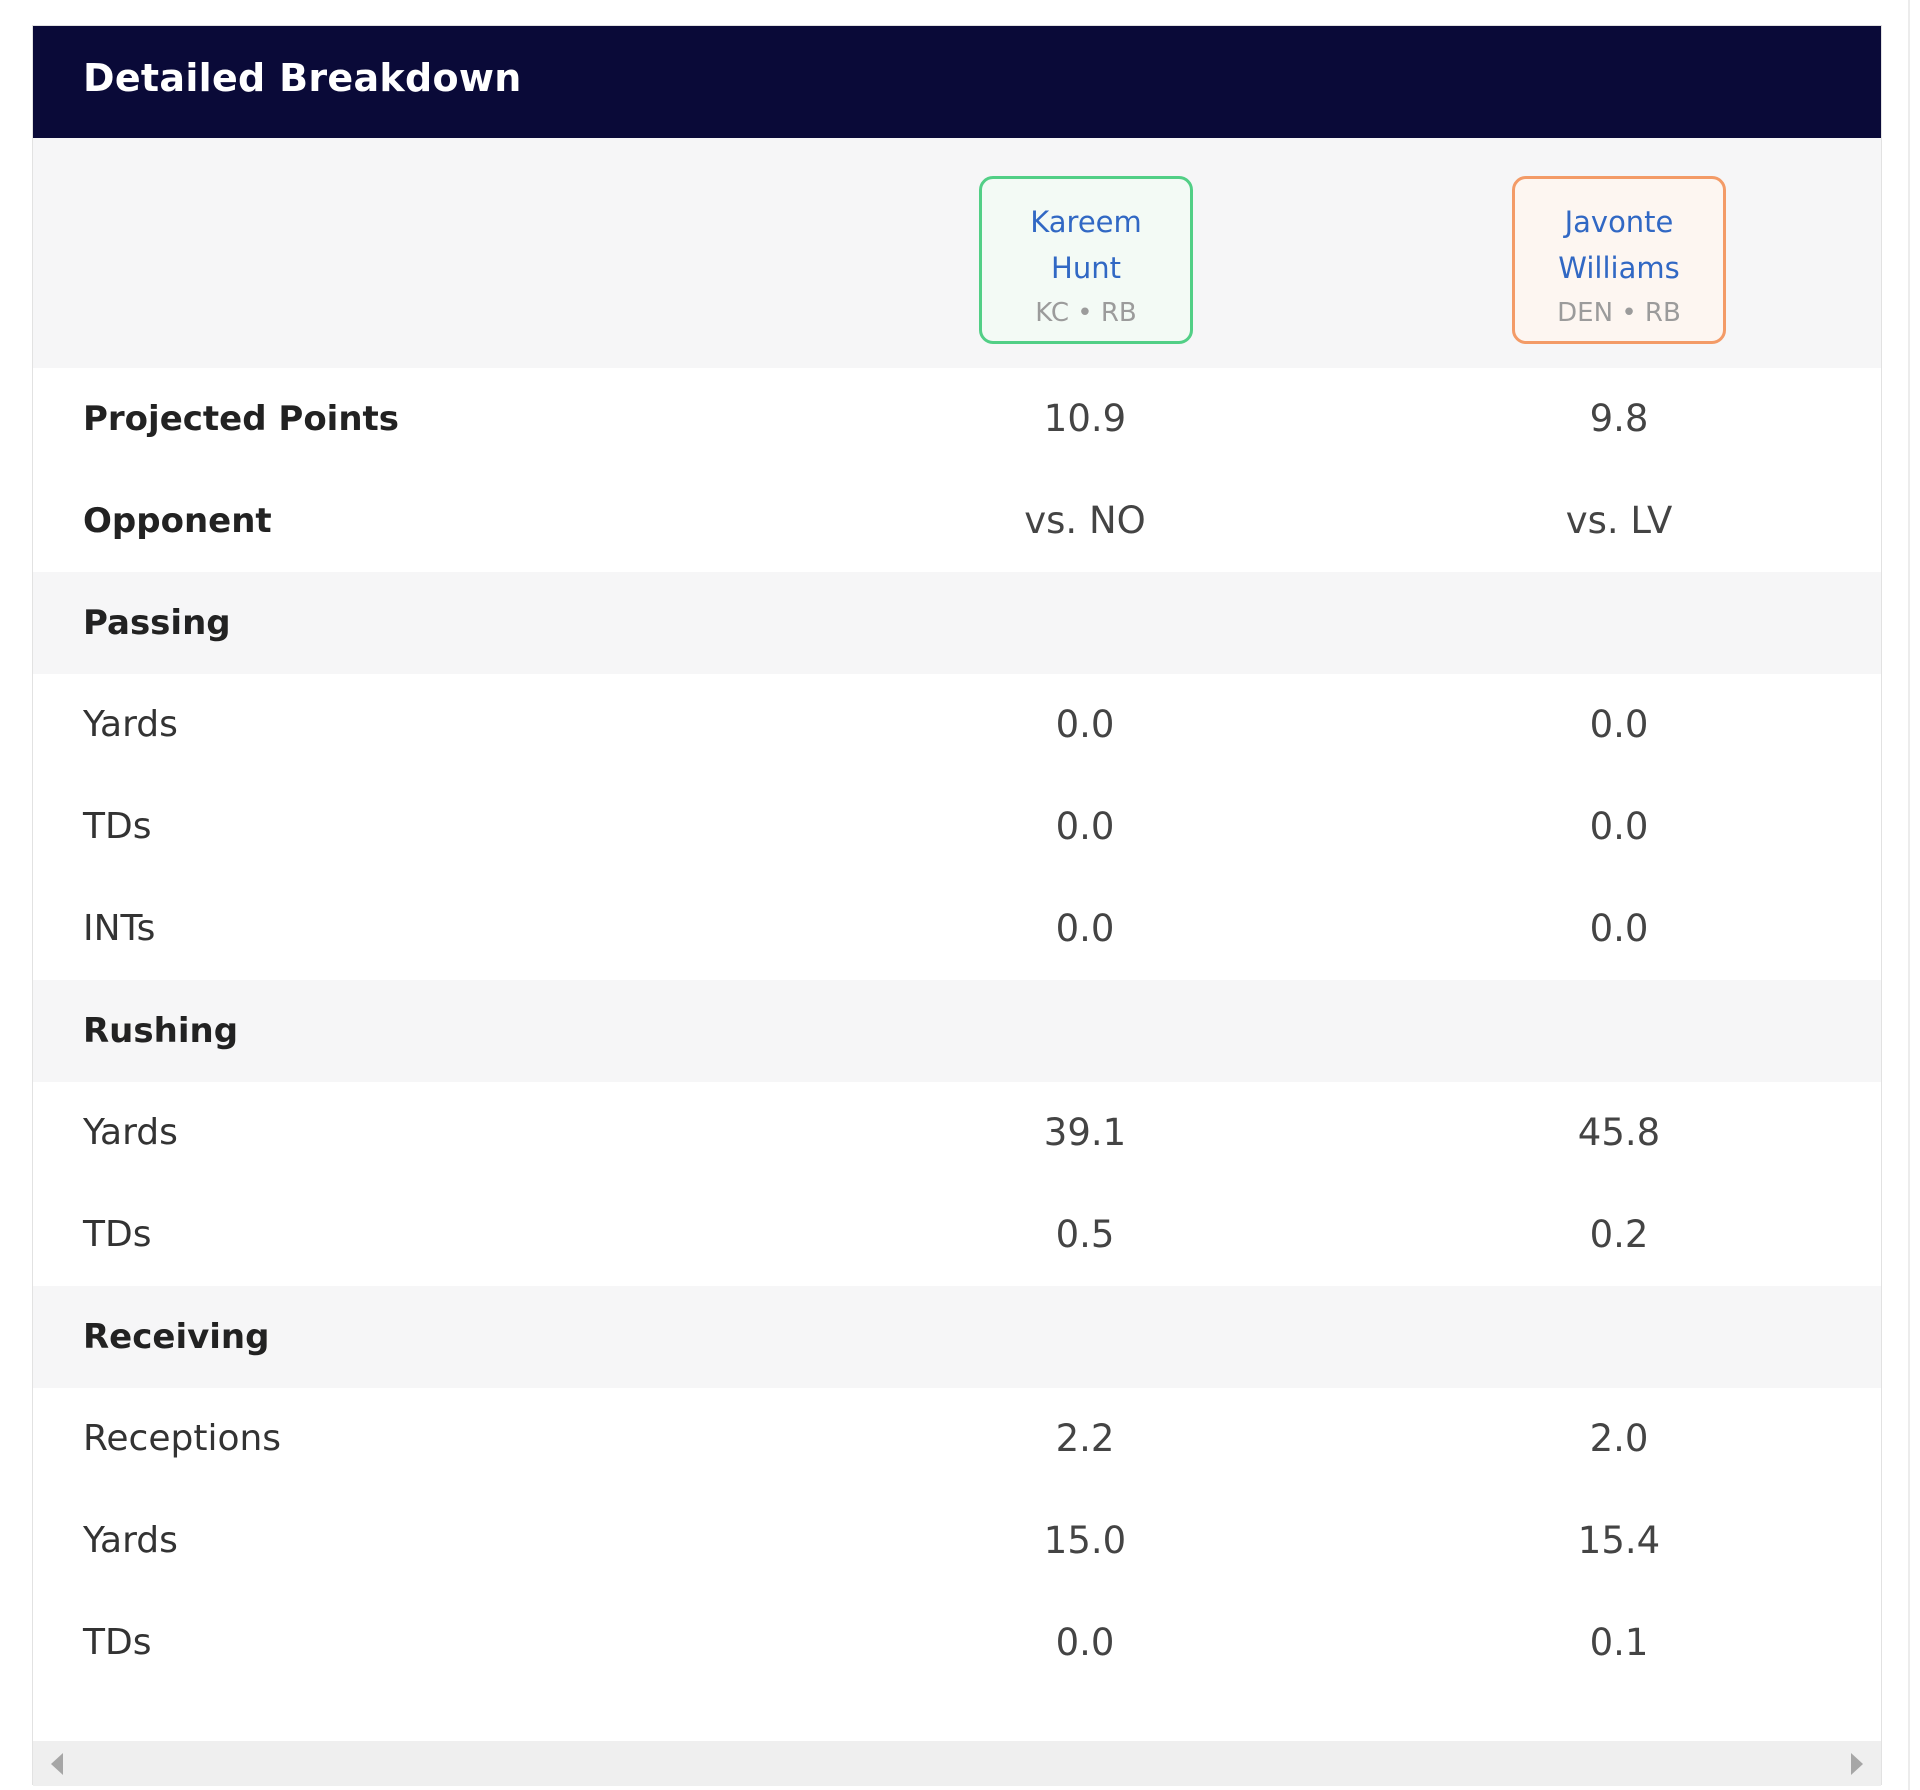  What do you see at coordinates (1085, 1438) in the screenshot?
I see `player1-value: 2.2` at bounding box center [1085, 1438].